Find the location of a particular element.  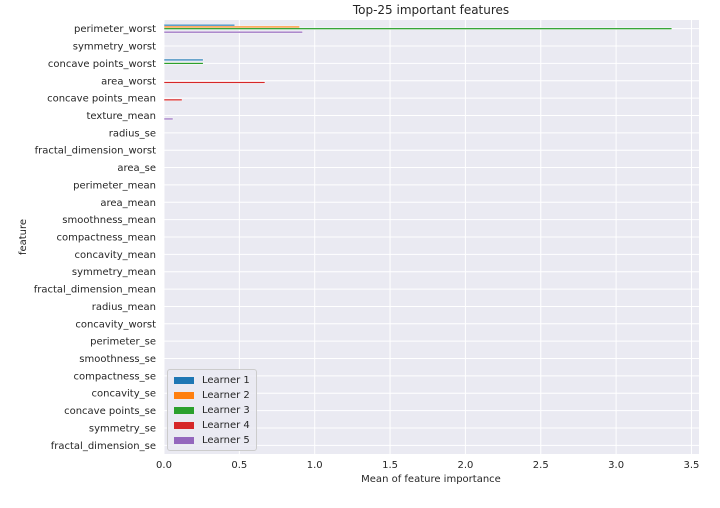

y-tick-label: fractal_dimension_mean is located at coordinates (95, 290).